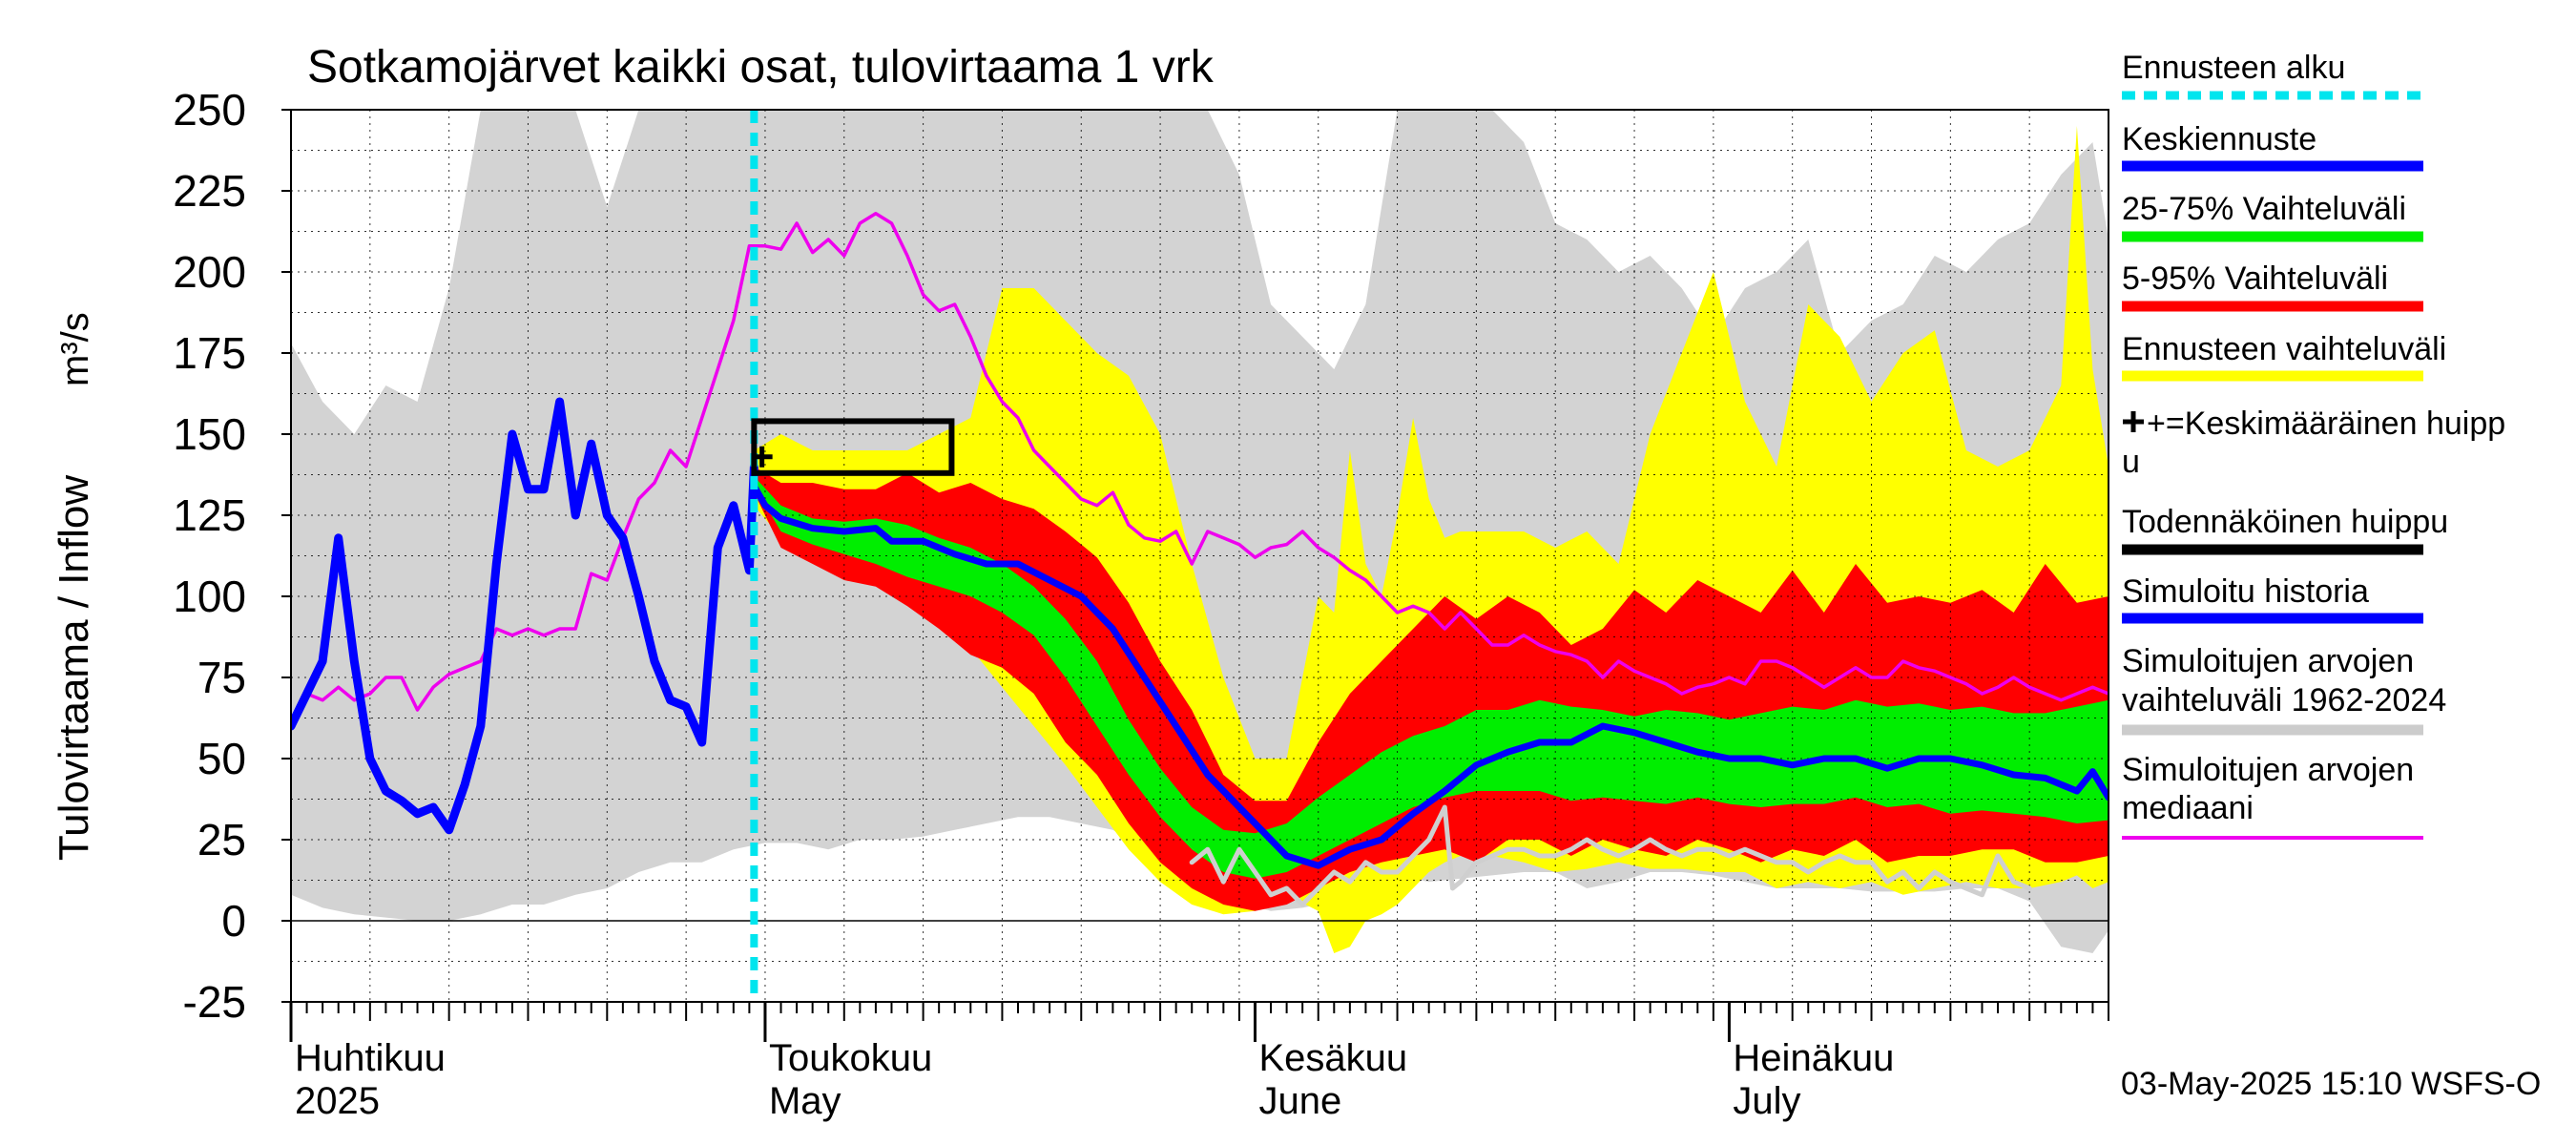 The image size is (2576, 1145). Describe the element at coordinates (2188, 808) in the screenshot. I see `legend-label-2: mediaani` at that location.